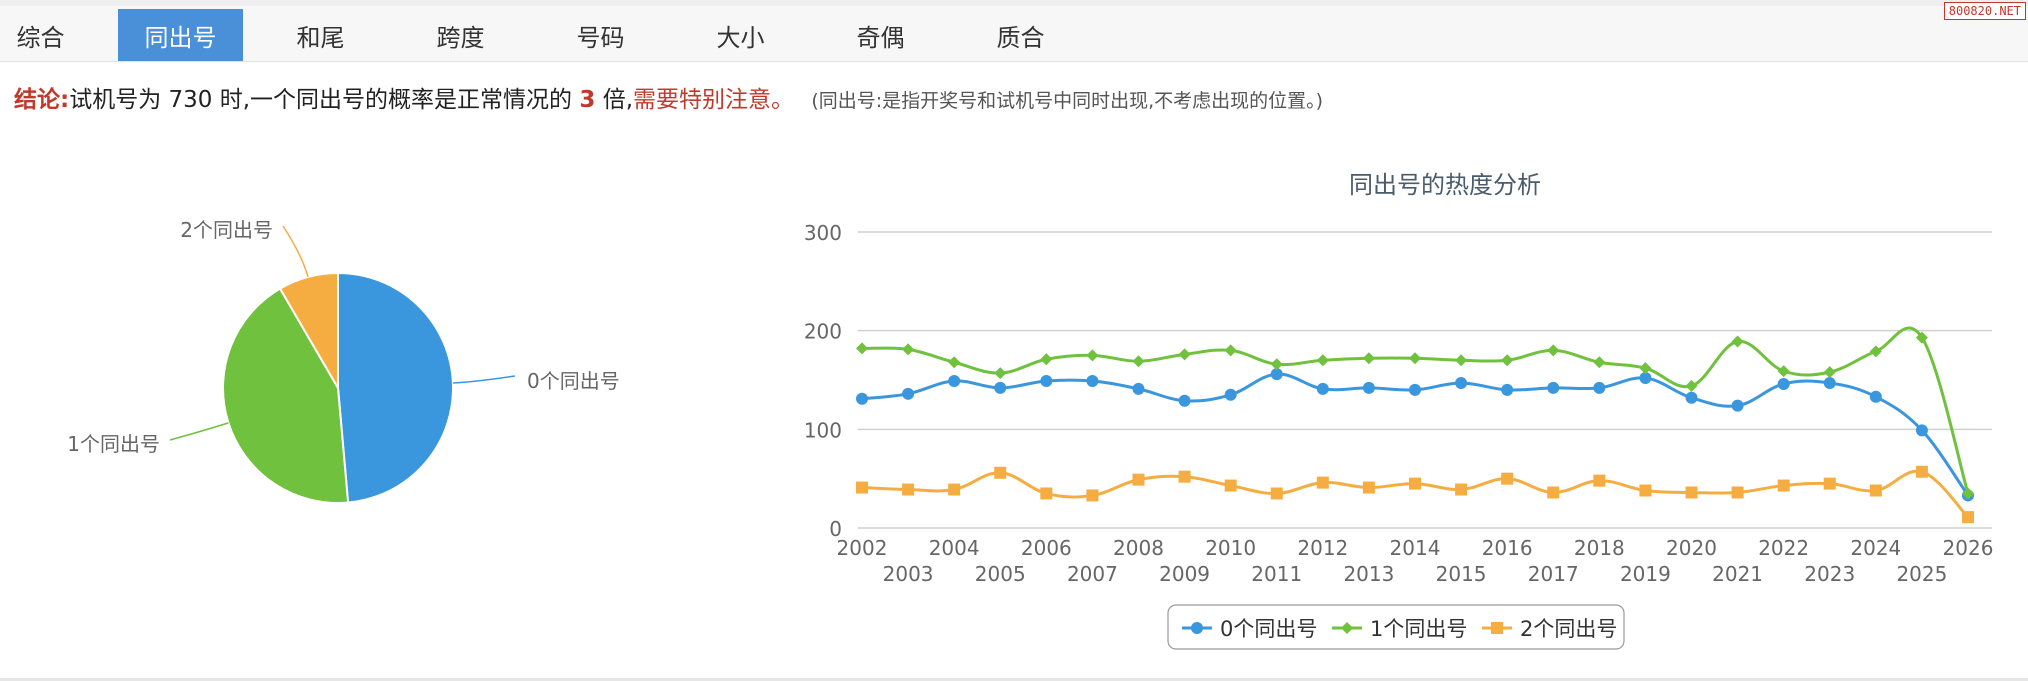 This screenshot has width=2028, height=681. I want to click on bottom-border, so click(1014, 679).